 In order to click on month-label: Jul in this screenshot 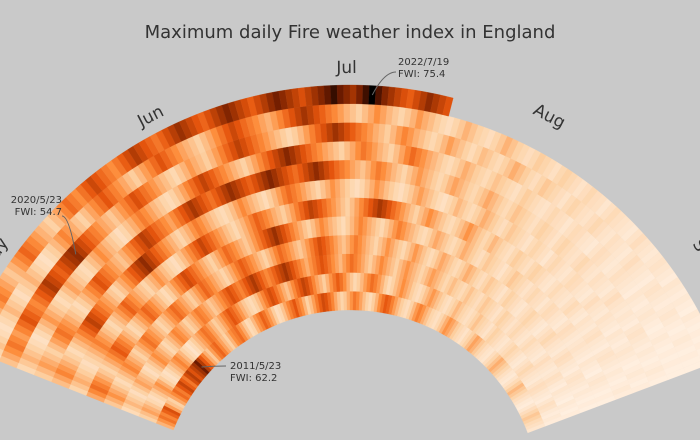, I will do `click(346, 68)`.